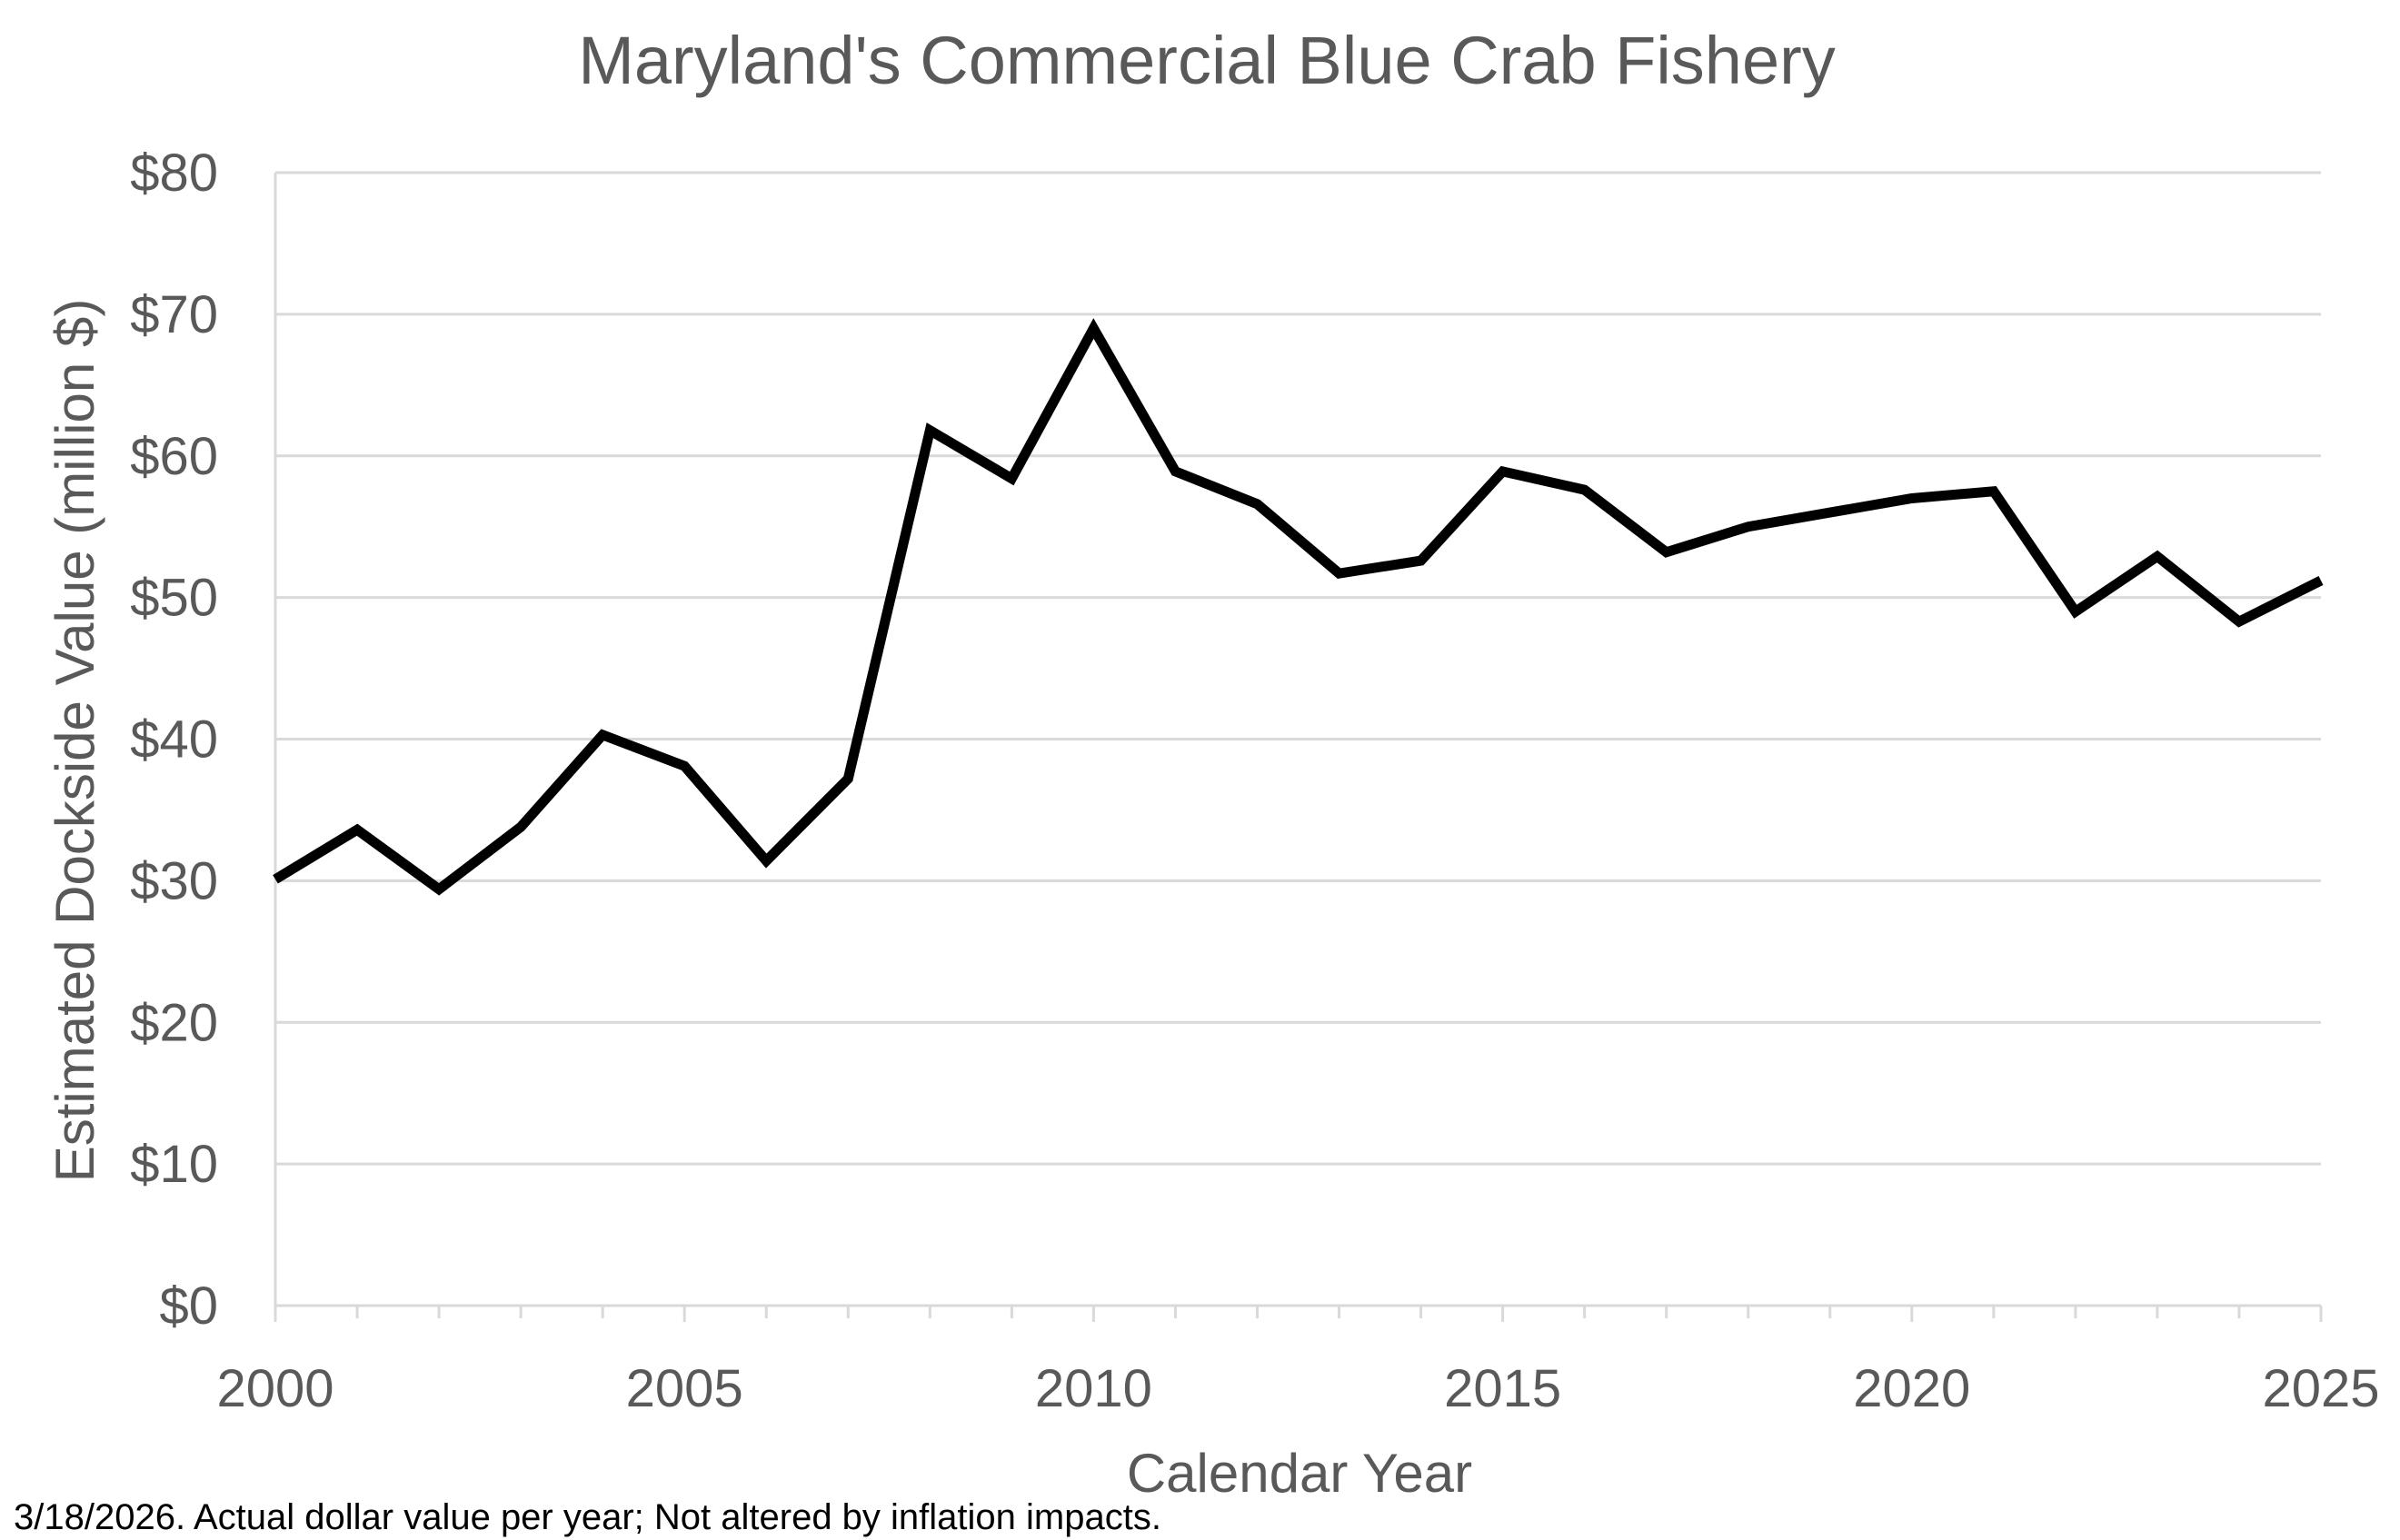 Image resolution: width=2400 pixels, height=1540 pixels. What do you see at coordinates (188, 1306) in the screenshot?
I see `y-tick-label: $0` at bounding box center [188, 1306].